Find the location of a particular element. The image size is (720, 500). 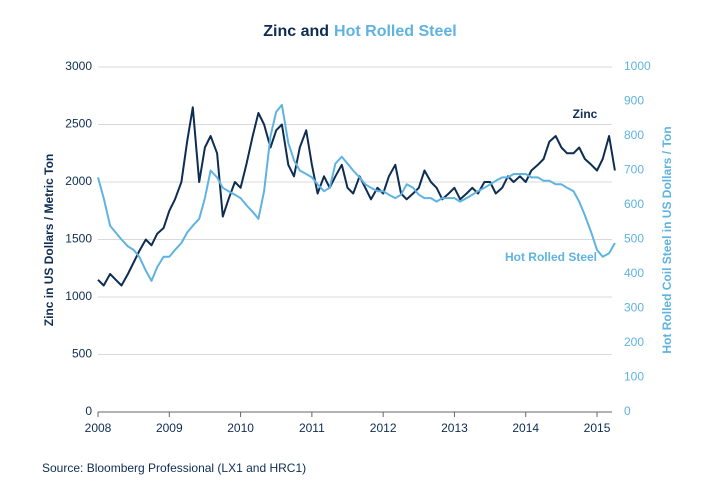

y2-tick-label: 400 is located at coordinates (634, 273).